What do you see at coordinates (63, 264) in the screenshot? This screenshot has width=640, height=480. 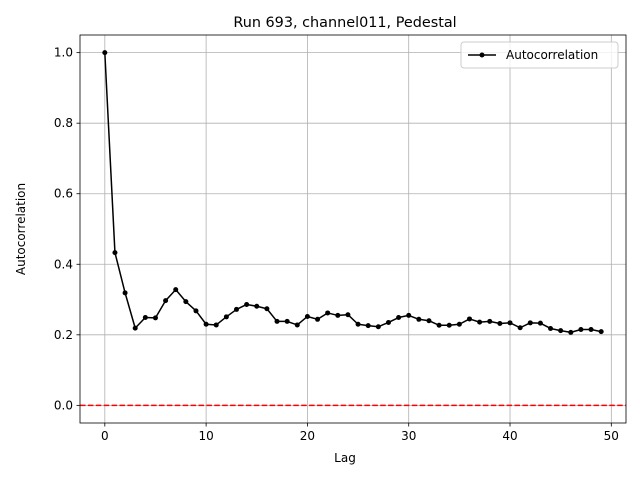 I see `y-tick-label: 0.4` at bounding box center [63, 264].